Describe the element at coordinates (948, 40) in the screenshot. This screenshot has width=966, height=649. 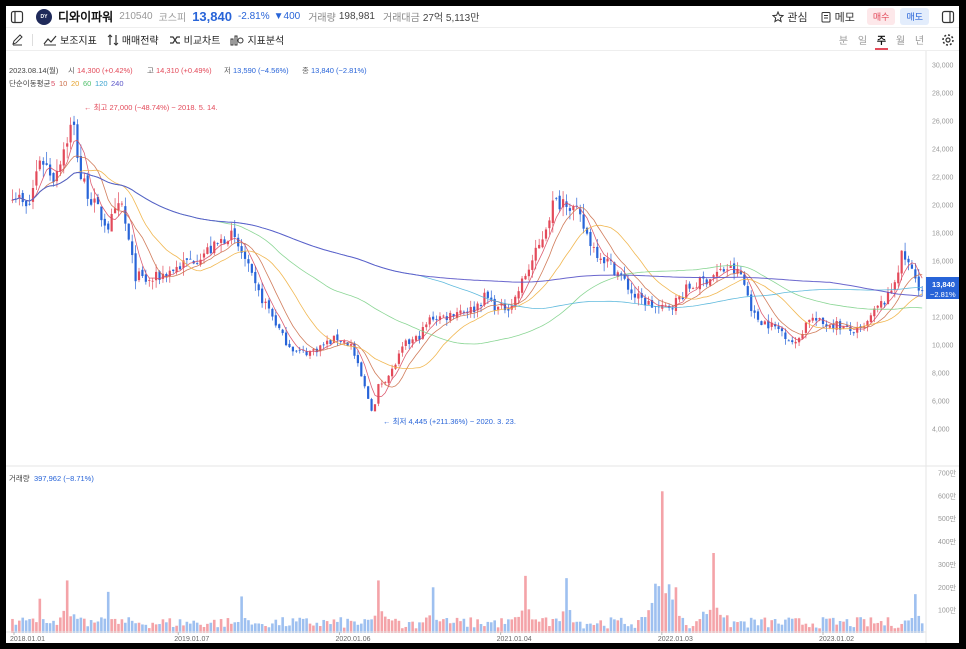
I see `settings-button` at that location.